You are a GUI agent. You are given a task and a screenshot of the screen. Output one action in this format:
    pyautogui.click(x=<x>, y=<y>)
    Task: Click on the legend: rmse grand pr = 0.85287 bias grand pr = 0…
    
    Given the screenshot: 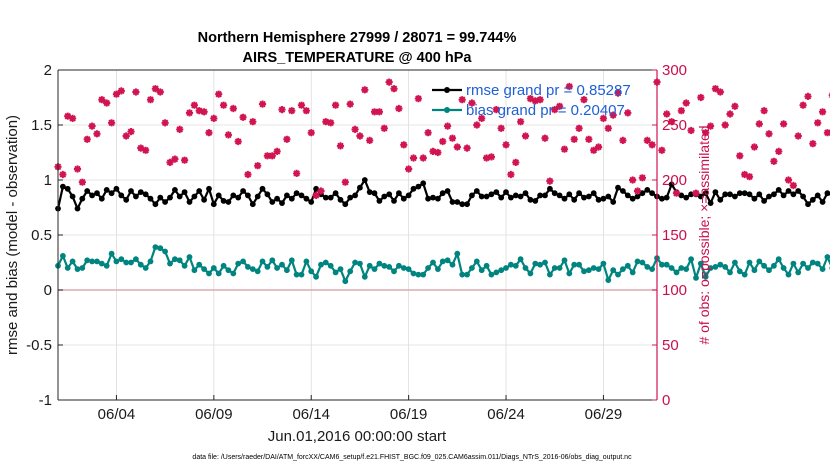 What is the action you would take?
    pyautogui.click(x=531, y=100)
    